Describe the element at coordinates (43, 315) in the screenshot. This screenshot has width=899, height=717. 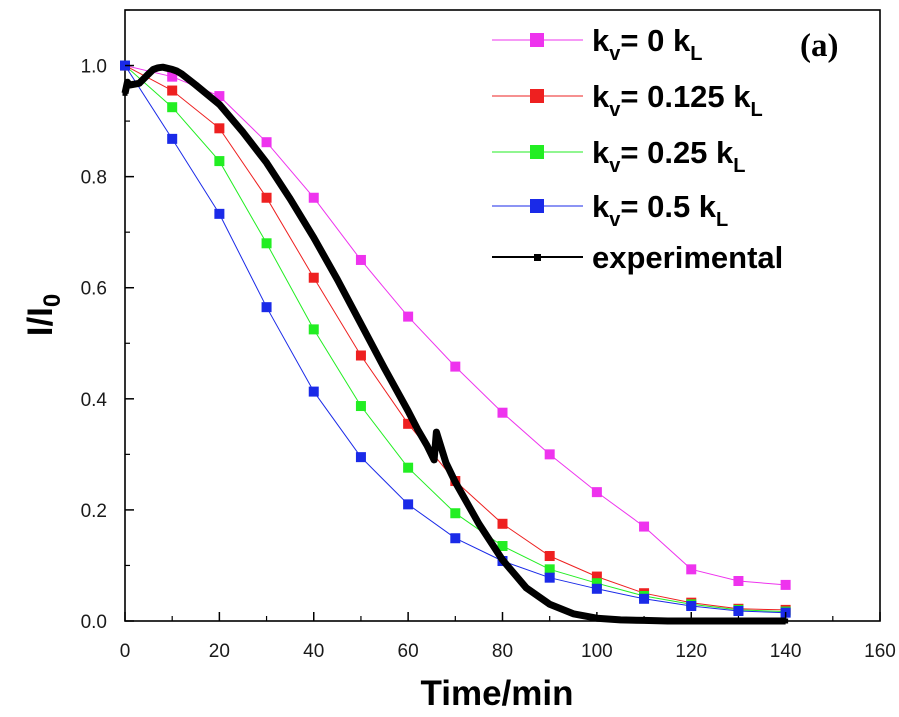
I see `y-axis-label: I/I0` at that location.